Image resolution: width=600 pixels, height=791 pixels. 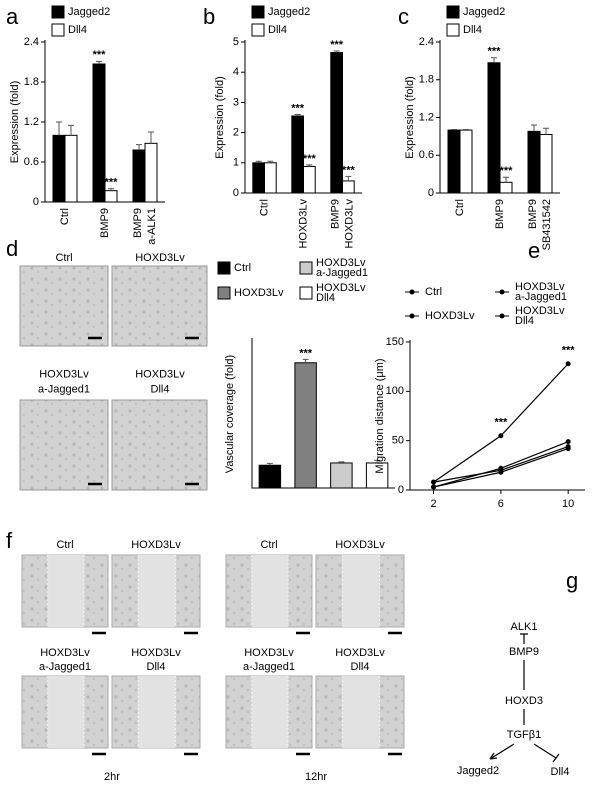 I want to click on panel-letter: b, so click(x=209, y=16).